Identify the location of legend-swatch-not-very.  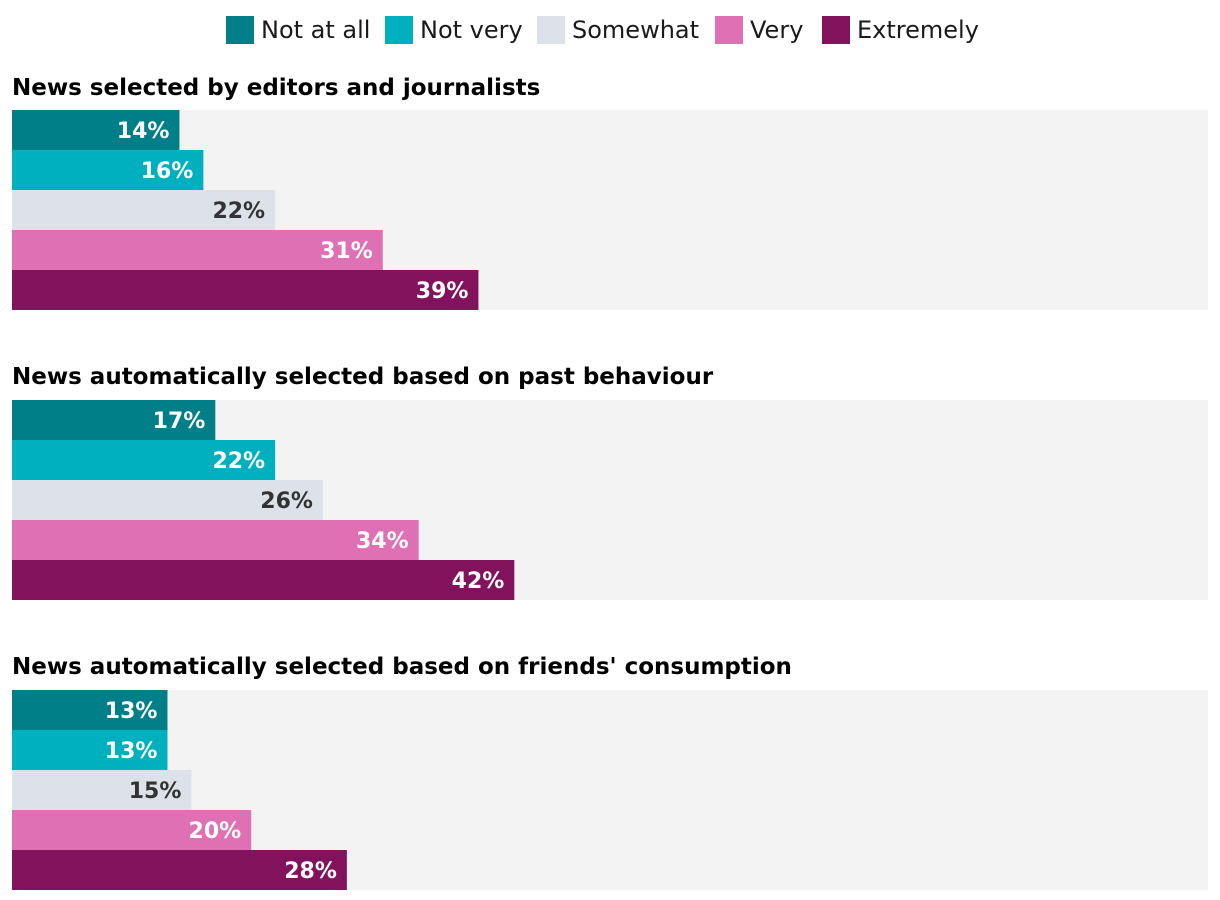
(399, 30).